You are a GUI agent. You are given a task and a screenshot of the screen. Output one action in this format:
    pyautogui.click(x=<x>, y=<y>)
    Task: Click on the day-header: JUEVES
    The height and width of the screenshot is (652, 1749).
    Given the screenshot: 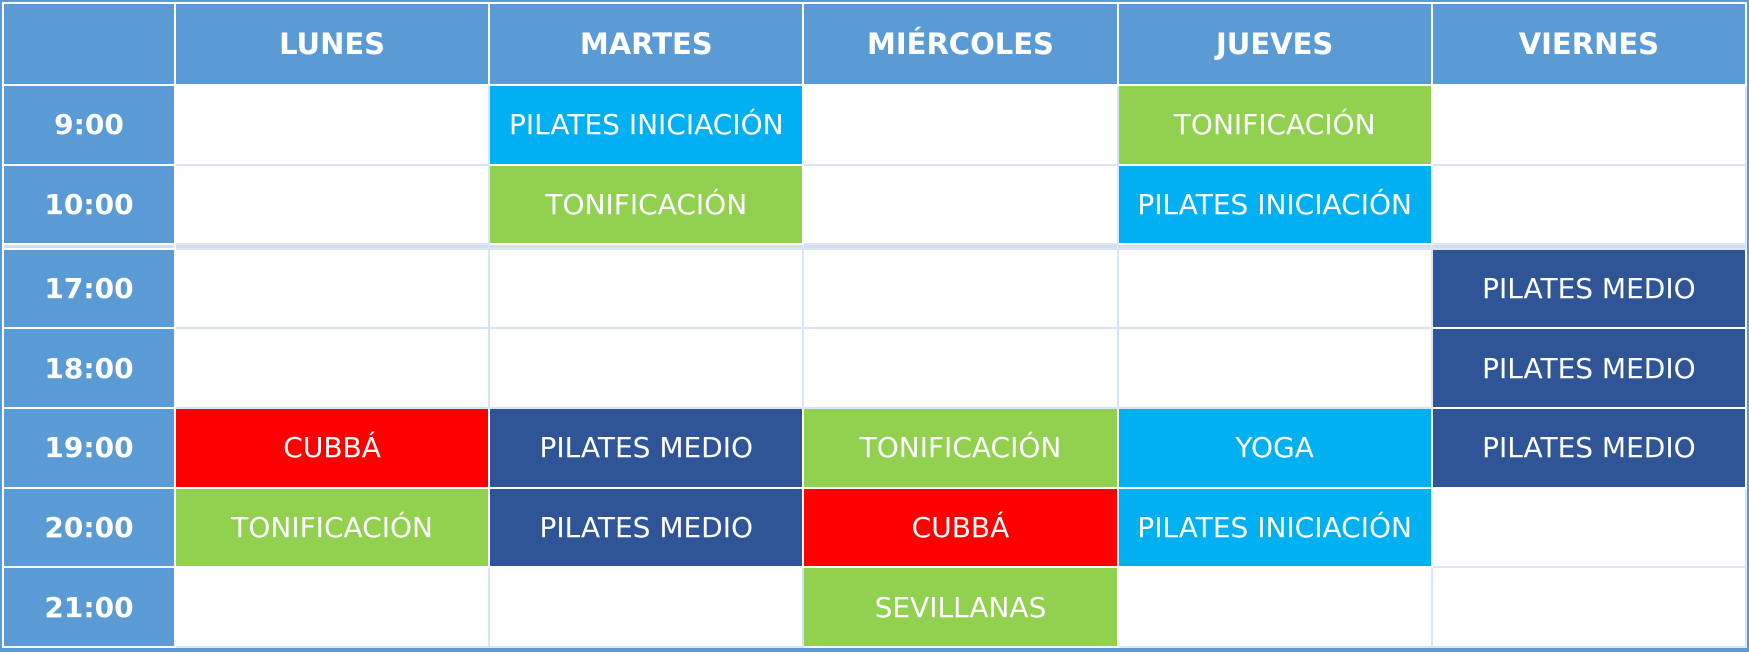 What is the action you would take?
    pyautogui.click(x=1274, y=44)
    